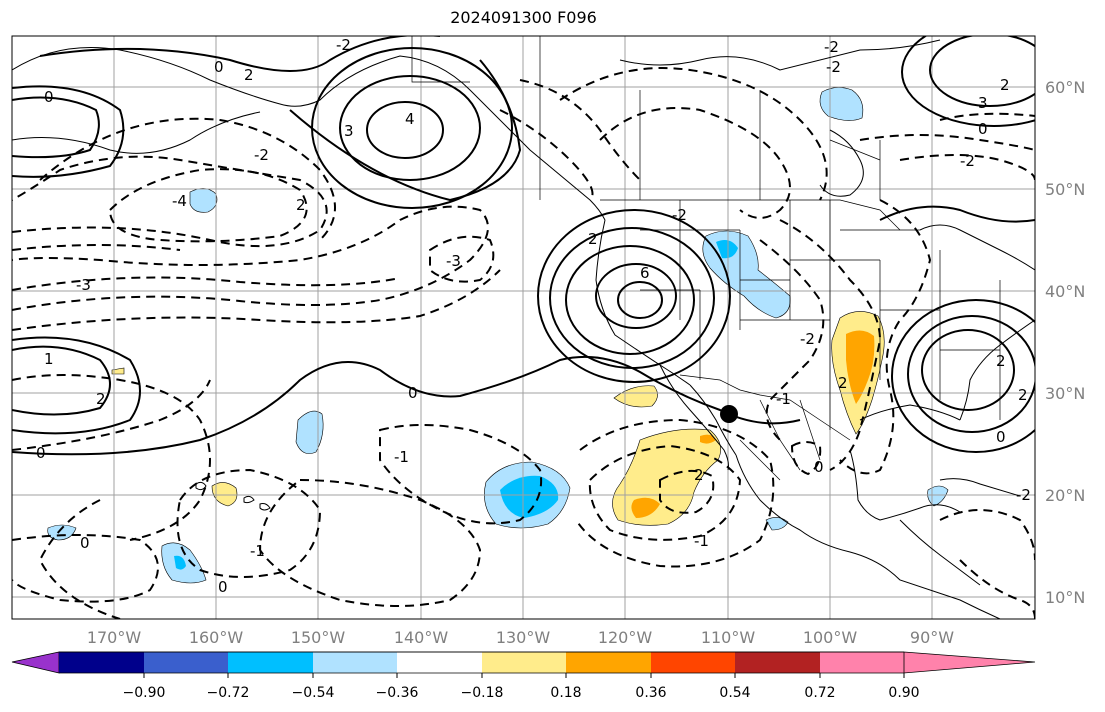 The height and width of the screenshot is (712, 1105). What do you see at coordinates (61, 380) in the screenshot?
I see `contour-pos-west` at bounding box center [61, 380].